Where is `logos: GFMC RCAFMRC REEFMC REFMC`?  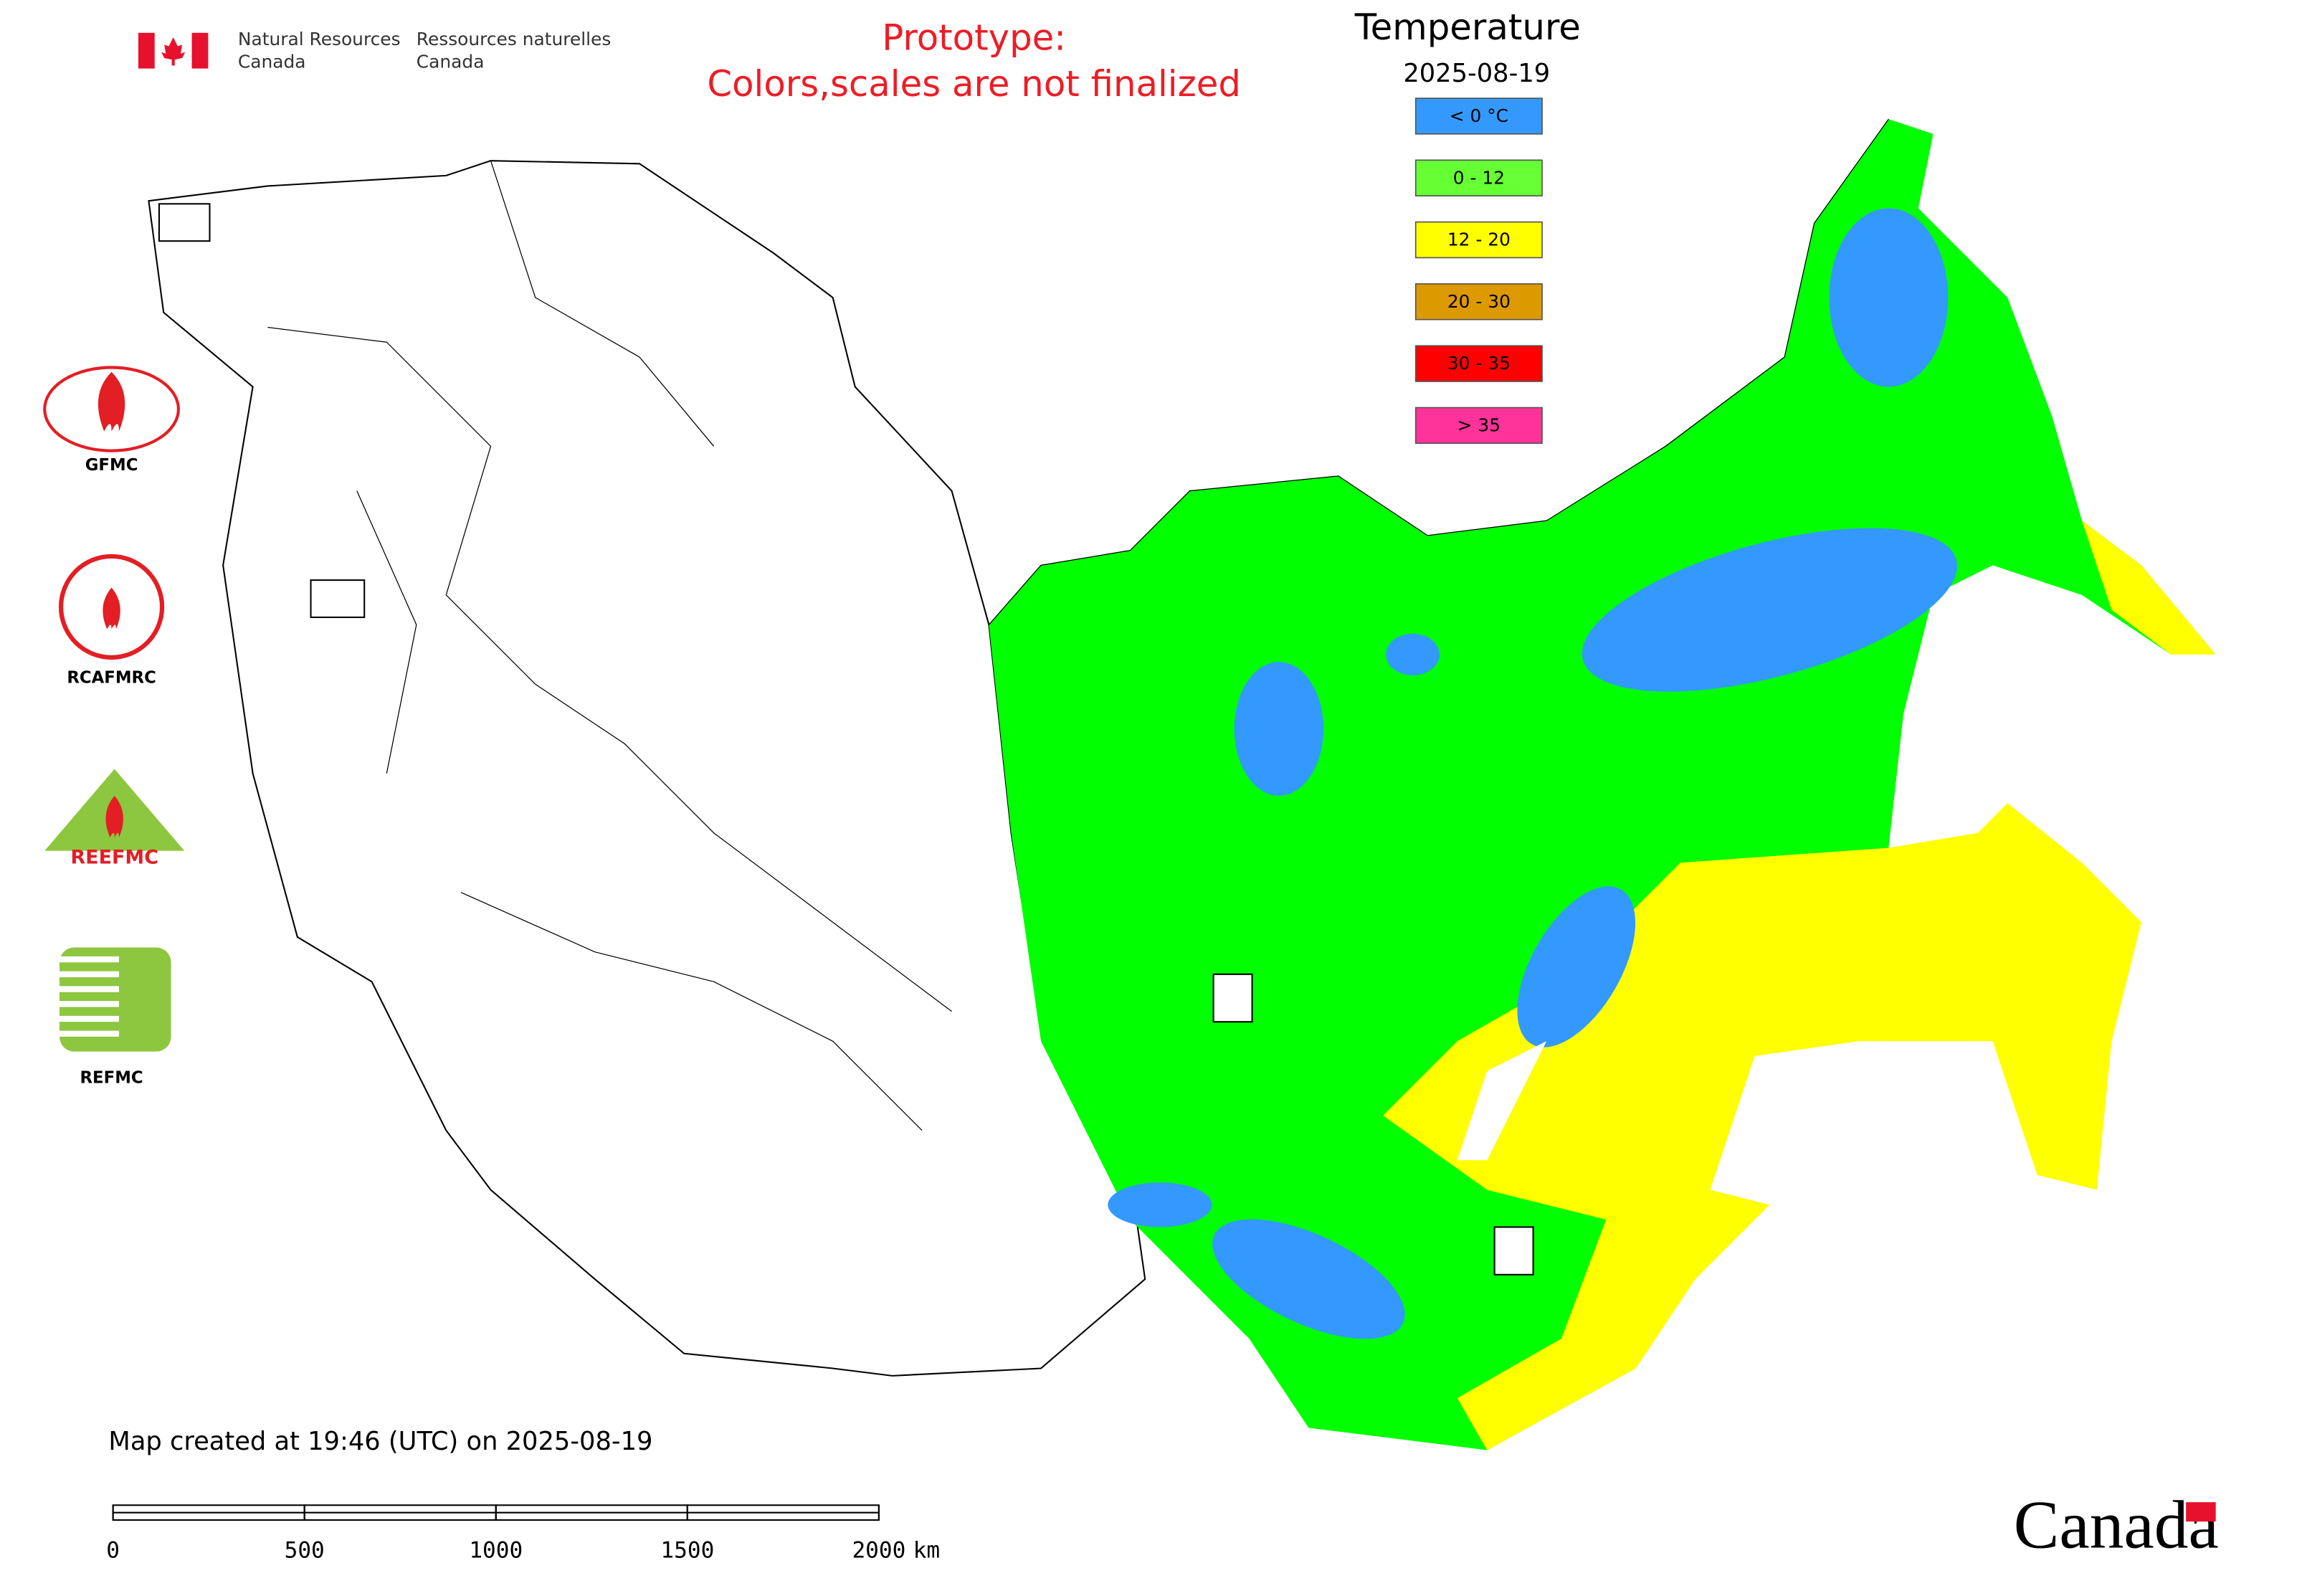 logos: GFMC RCAFMRC REEFMC REFMC is located at coordinates (114, 727).